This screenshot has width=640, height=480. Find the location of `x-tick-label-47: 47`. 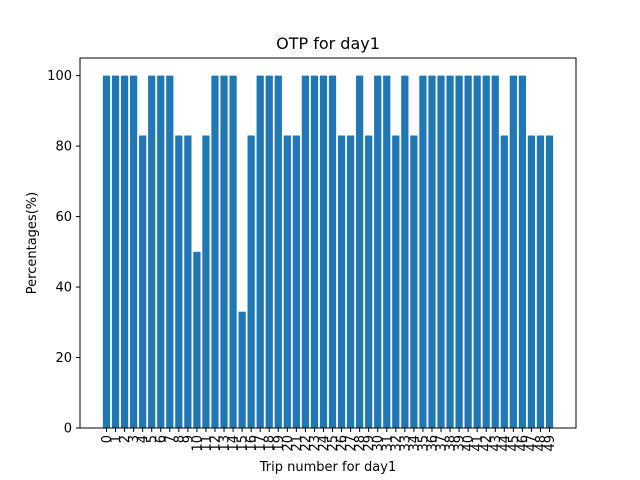

x-tick-label-47: 47 is located at coordinates (532, 443).